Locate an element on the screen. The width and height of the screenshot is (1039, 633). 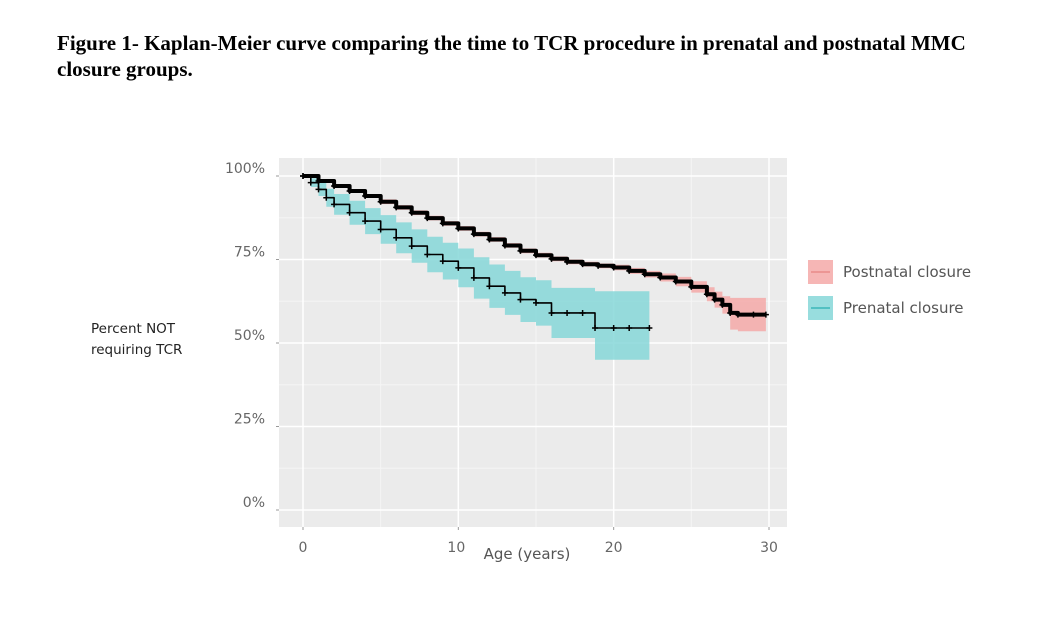
x-axis-label: Age (years) is located at coordinates (527, 554).